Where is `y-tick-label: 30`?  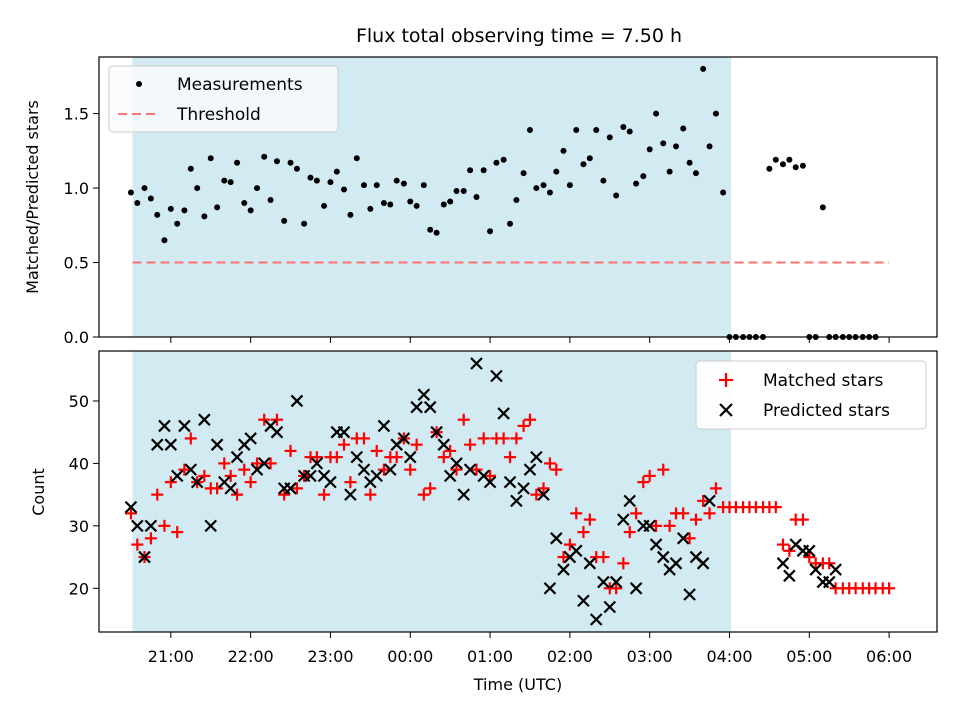 y-tick-label: 30 is located at coordinates (79, 526).